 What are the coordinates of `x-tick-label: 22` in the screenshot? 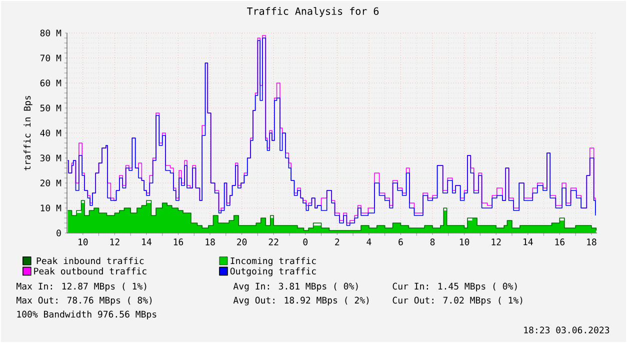 It's located at (273, 242).